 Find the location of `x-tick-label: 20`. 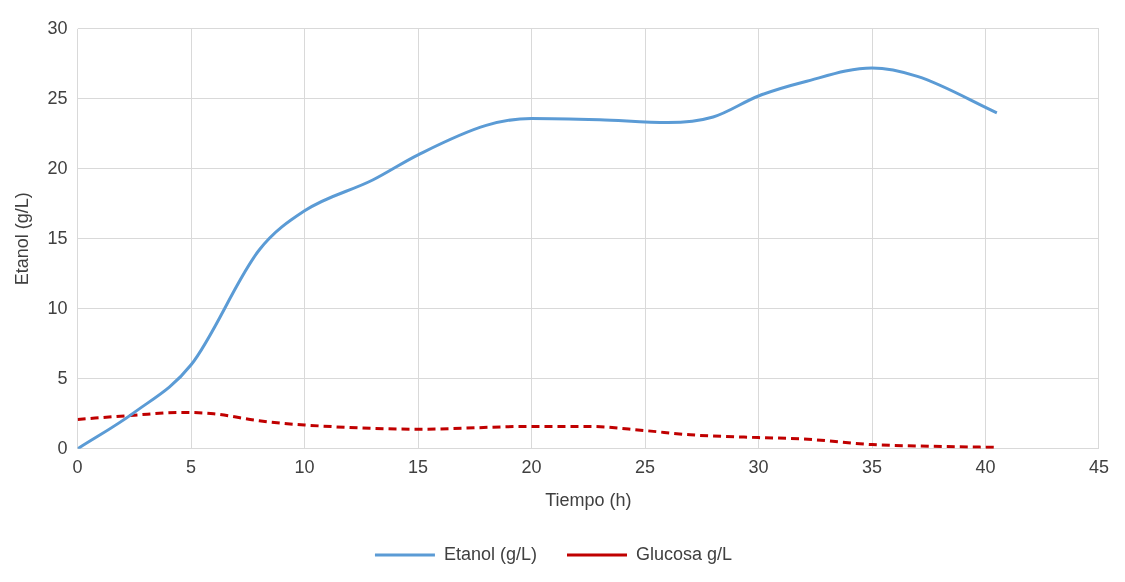

x-tick-label: 20 is located at coordinates (531, 466).